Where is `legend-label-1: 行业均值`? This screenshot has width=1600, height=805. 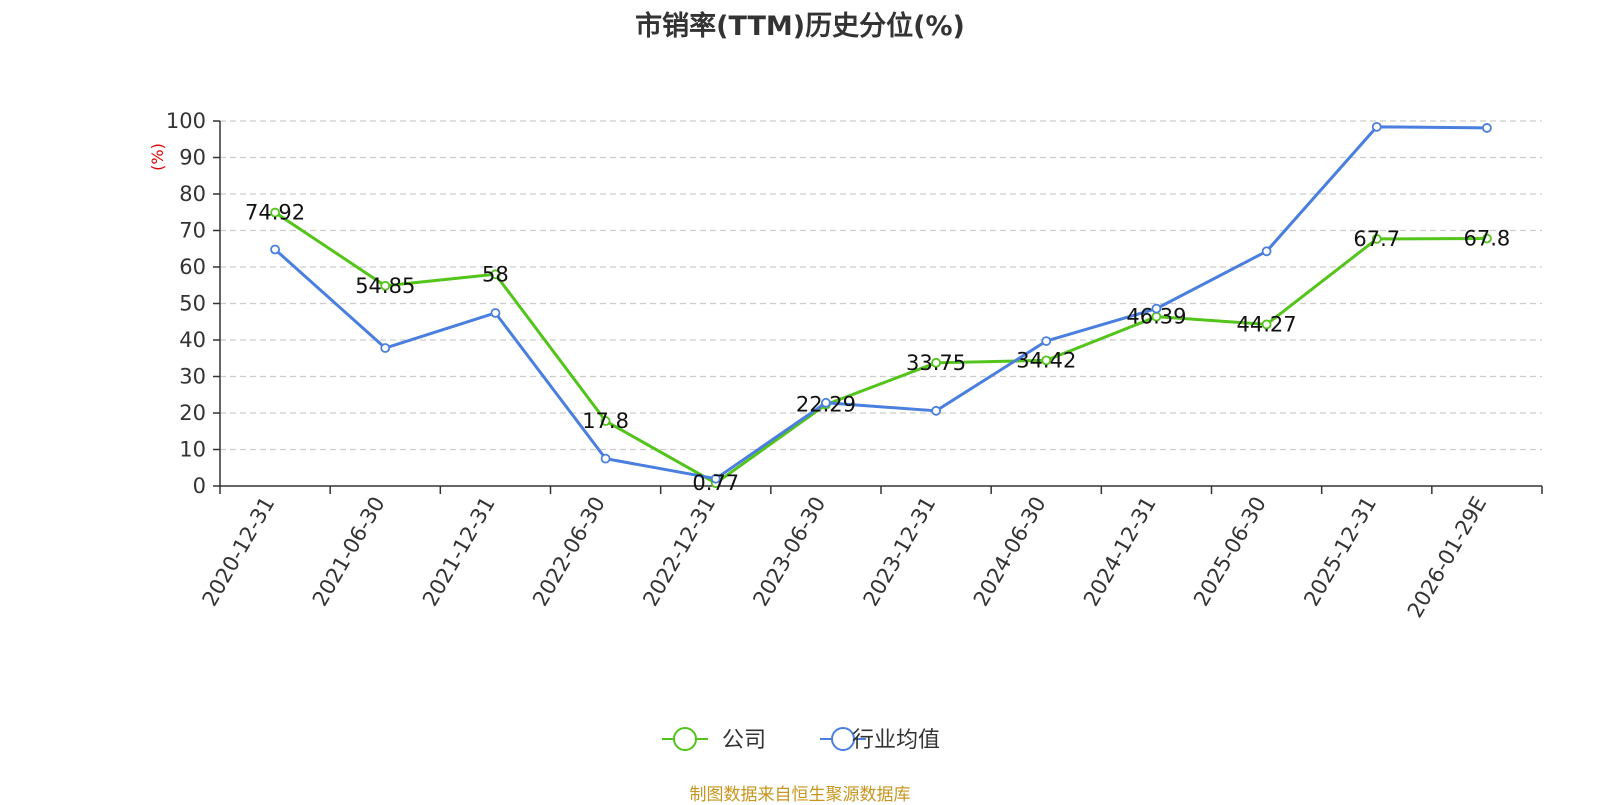 legend-label-1: 行业均值 is located at coordinates (896, 740).